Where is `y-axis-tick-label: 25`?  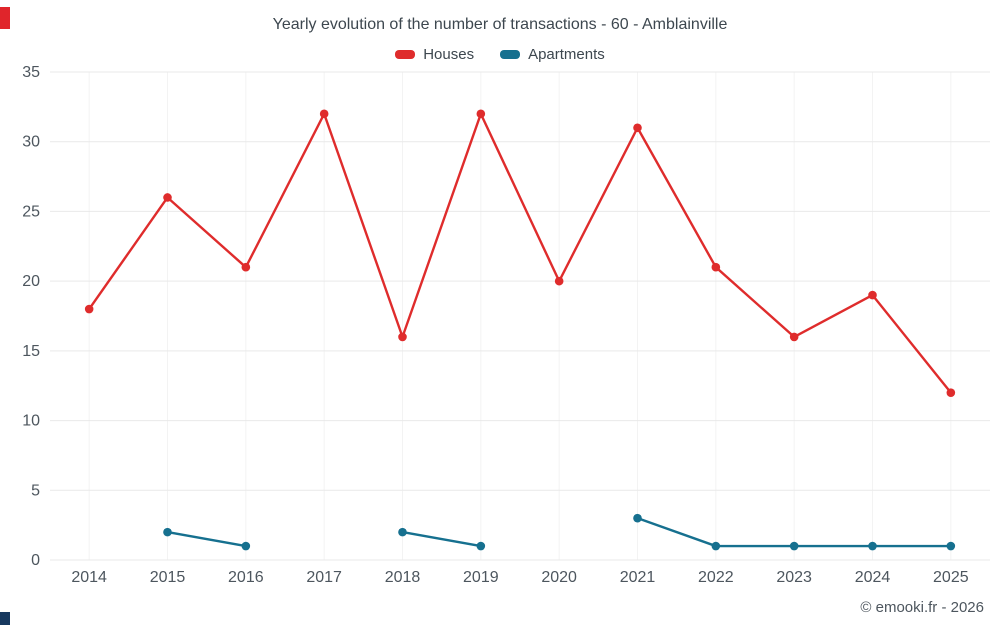
y-axis-tick-label: 25 is located at coordinates (31, 211).